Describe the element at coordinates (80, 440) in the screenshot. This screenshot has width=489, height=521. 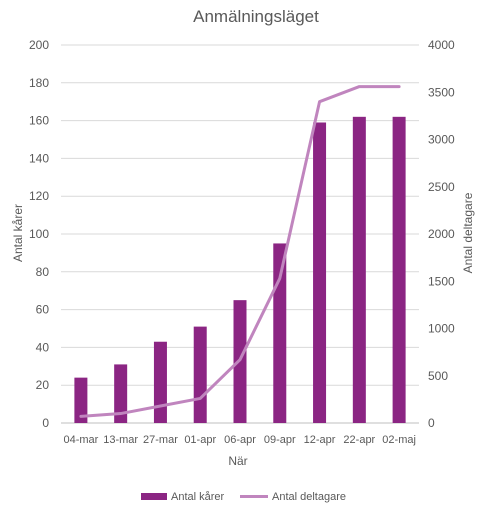
I see `x-tick-label: 04-mar` at that location.